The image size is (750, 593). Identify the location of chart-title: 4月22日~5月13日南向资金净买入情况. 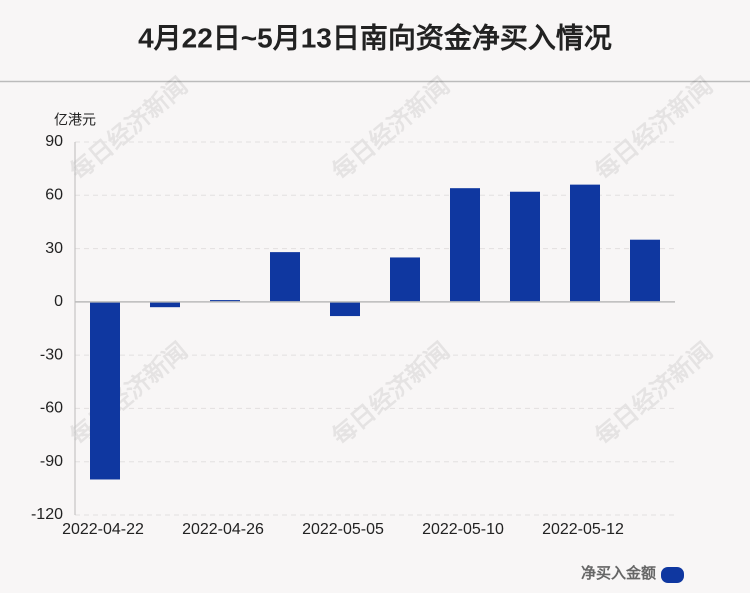
(375, 37).